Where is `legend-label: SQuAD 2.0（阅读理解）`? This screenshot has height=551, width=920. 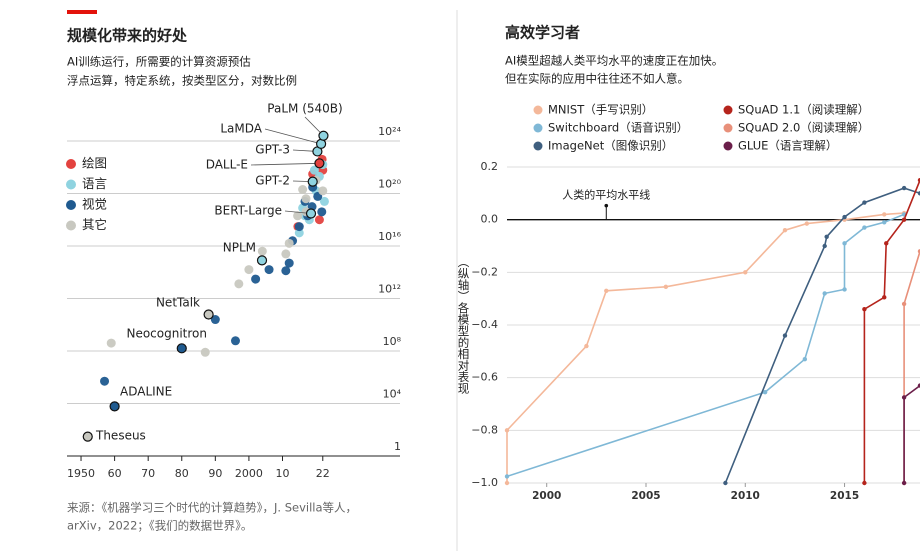 legend-label: SQuAD 2.0（阅读理解） is located at coordinates (803, 128).